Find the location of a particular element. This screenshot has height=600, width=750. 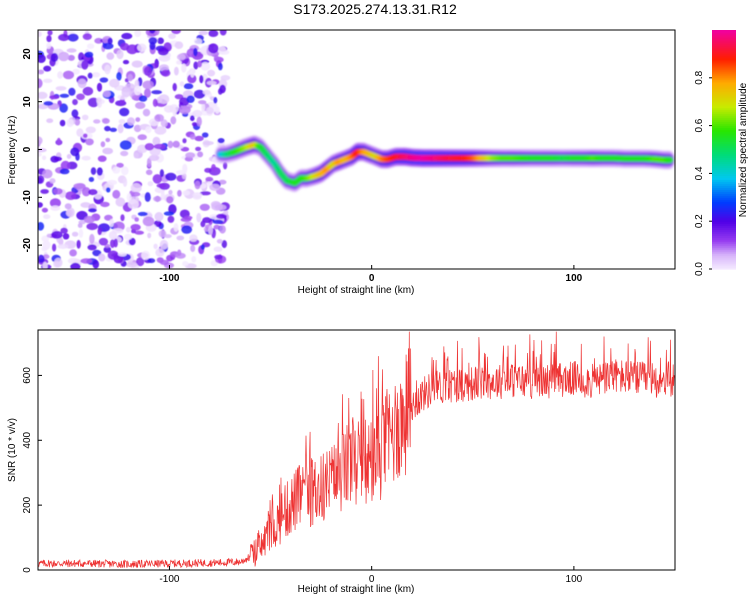

spec-yticks-tick-label: -20 is located at coordinates (27, 244).